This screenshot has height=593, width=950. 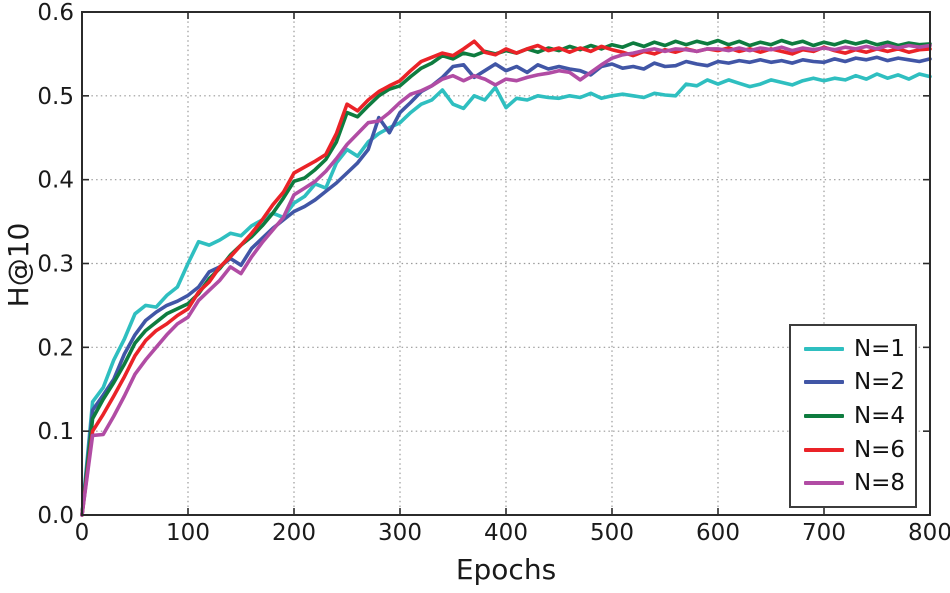 What do you see at coordinates (506, 569) in the screenshot?
I see `x-axis-label: Epochs` at bounding box center [506, 569].